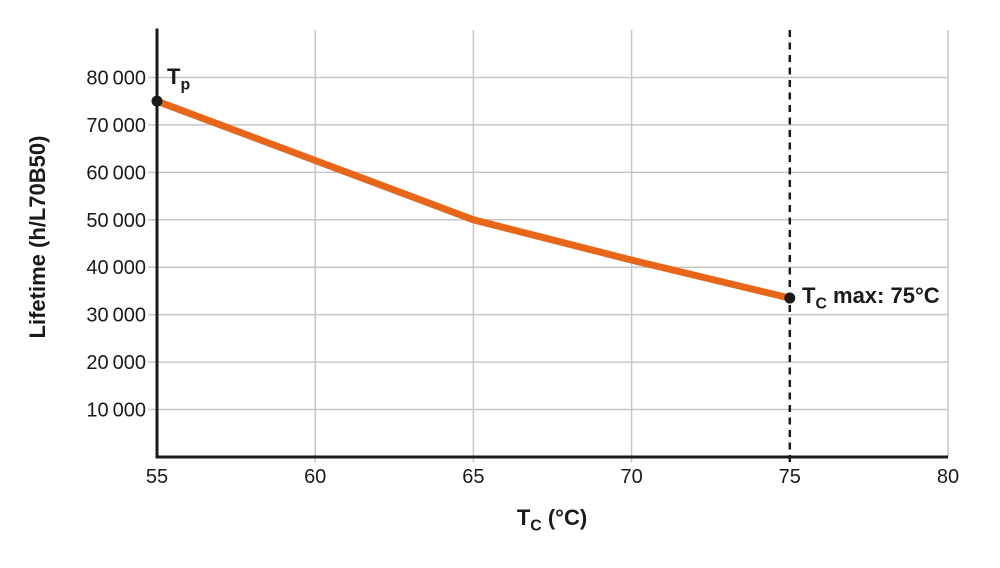 This screenshot has height=568, width=1000. Describe the element at coordinates (116, 363) in the screenshot. I see `y-tick-label: 20 000` at that location.